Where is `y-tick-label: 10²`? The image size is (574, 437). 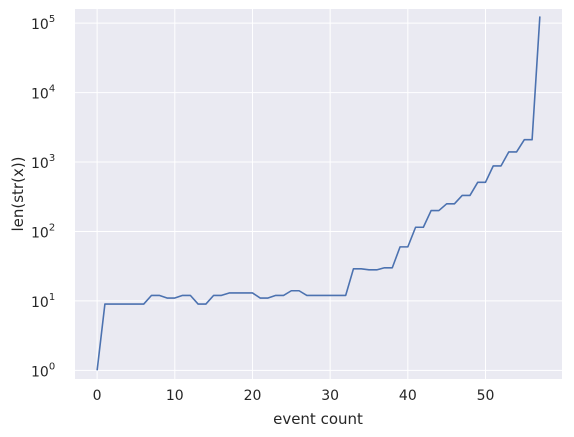
y-tick-label: 10² is located at coordinates (43, 231).